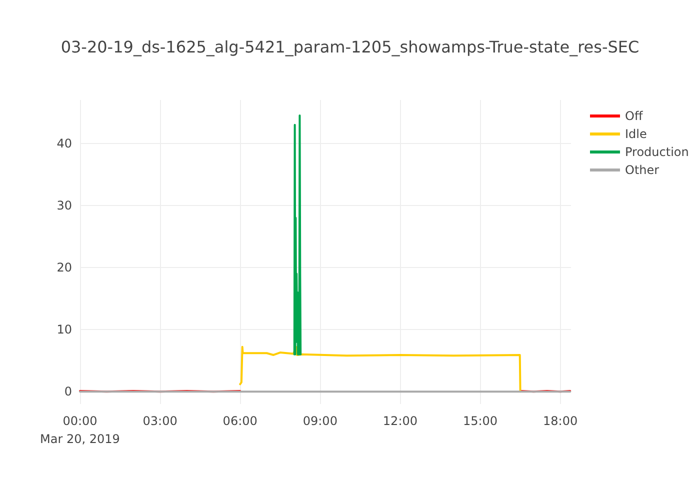  Describe the element at coordinates (160, 421) in the screenshot. I see `x-tick-label: 03:00` at that location.